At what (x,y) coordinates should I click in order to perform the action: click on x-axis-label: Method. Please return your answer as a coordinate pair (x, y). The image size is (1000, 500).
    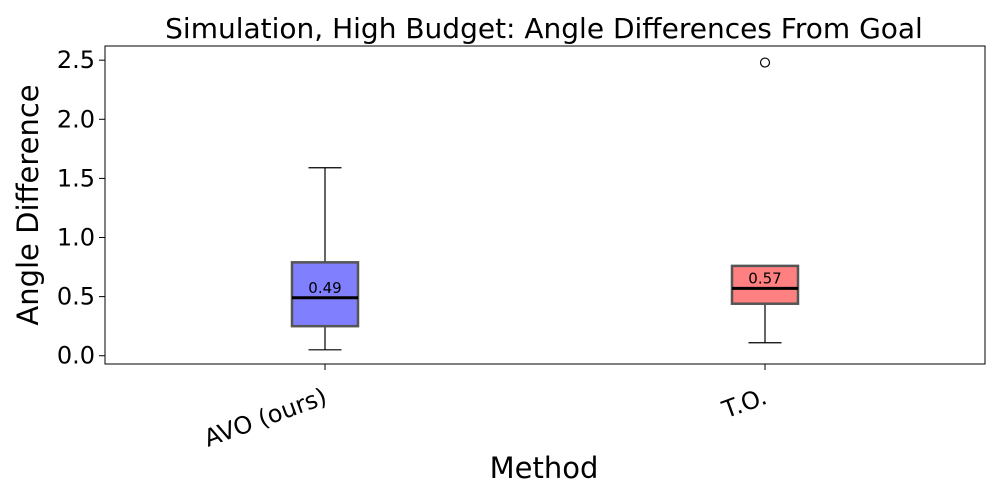
    Looking at the image, I should click on (544, 468).